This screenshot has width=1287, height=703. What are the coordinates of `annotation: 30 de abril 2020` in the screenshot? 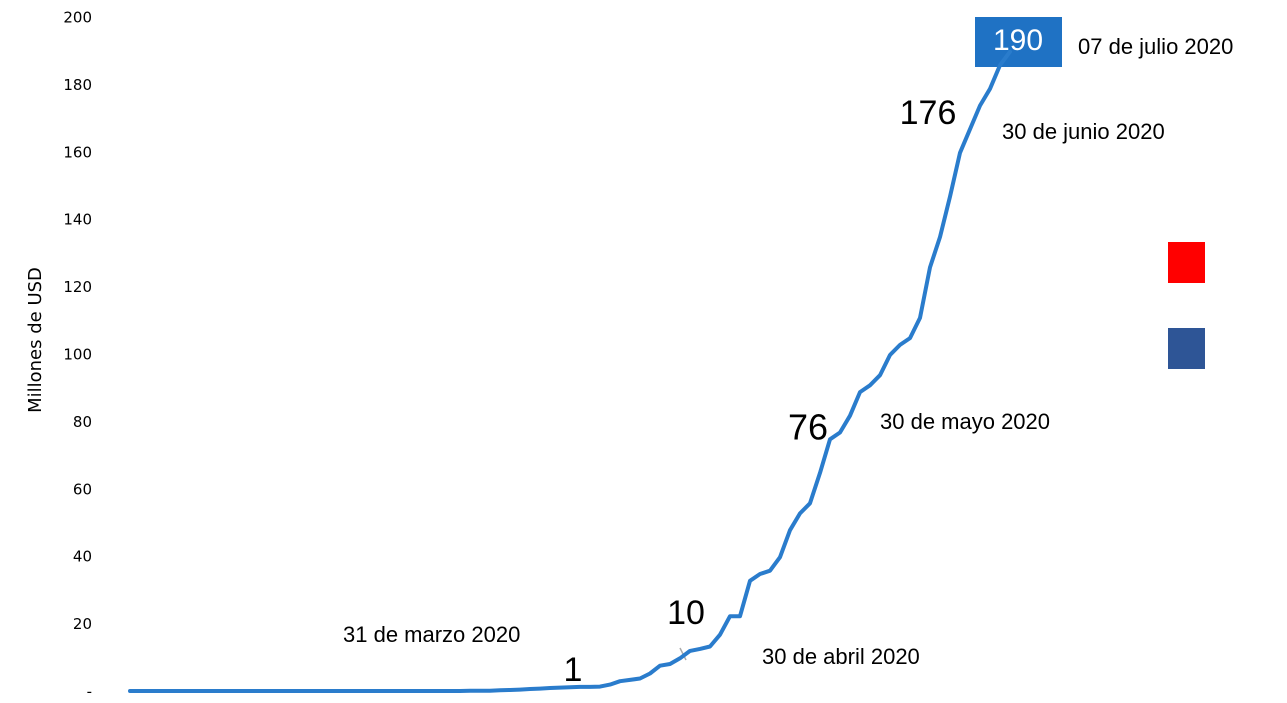 It's located at (841, 656).